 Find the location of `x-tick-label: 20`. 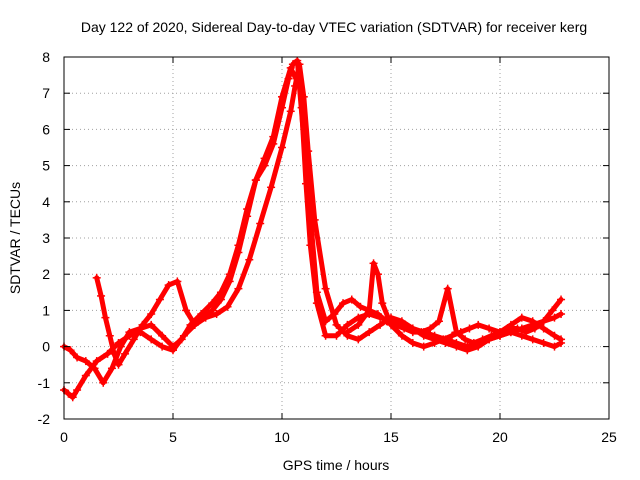

x-tick-label: 20 is located at coordinates (500, 437).